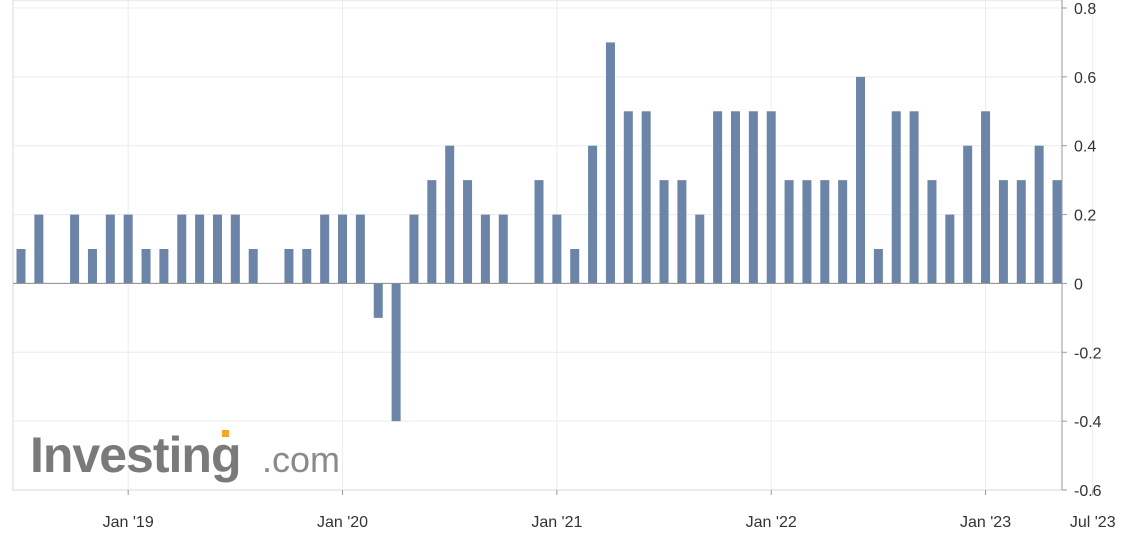  What do you see at coordinates (771, 522) in the screenshot?
I see `x-tick-label: Jan '22` at bounding box center [771, 522].